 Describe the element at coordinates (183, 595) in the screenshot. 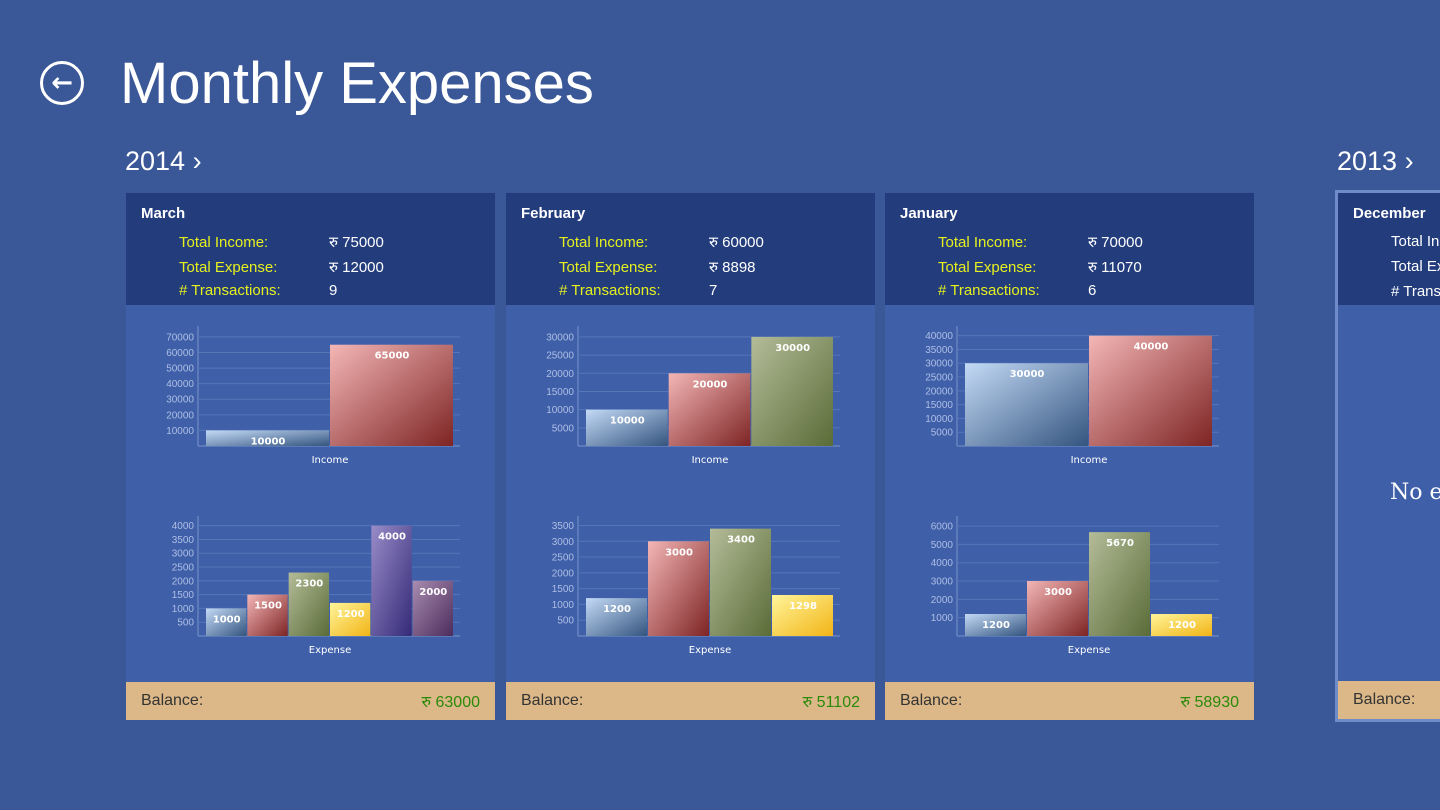

I see `y-tick-label: 1500` at that location.